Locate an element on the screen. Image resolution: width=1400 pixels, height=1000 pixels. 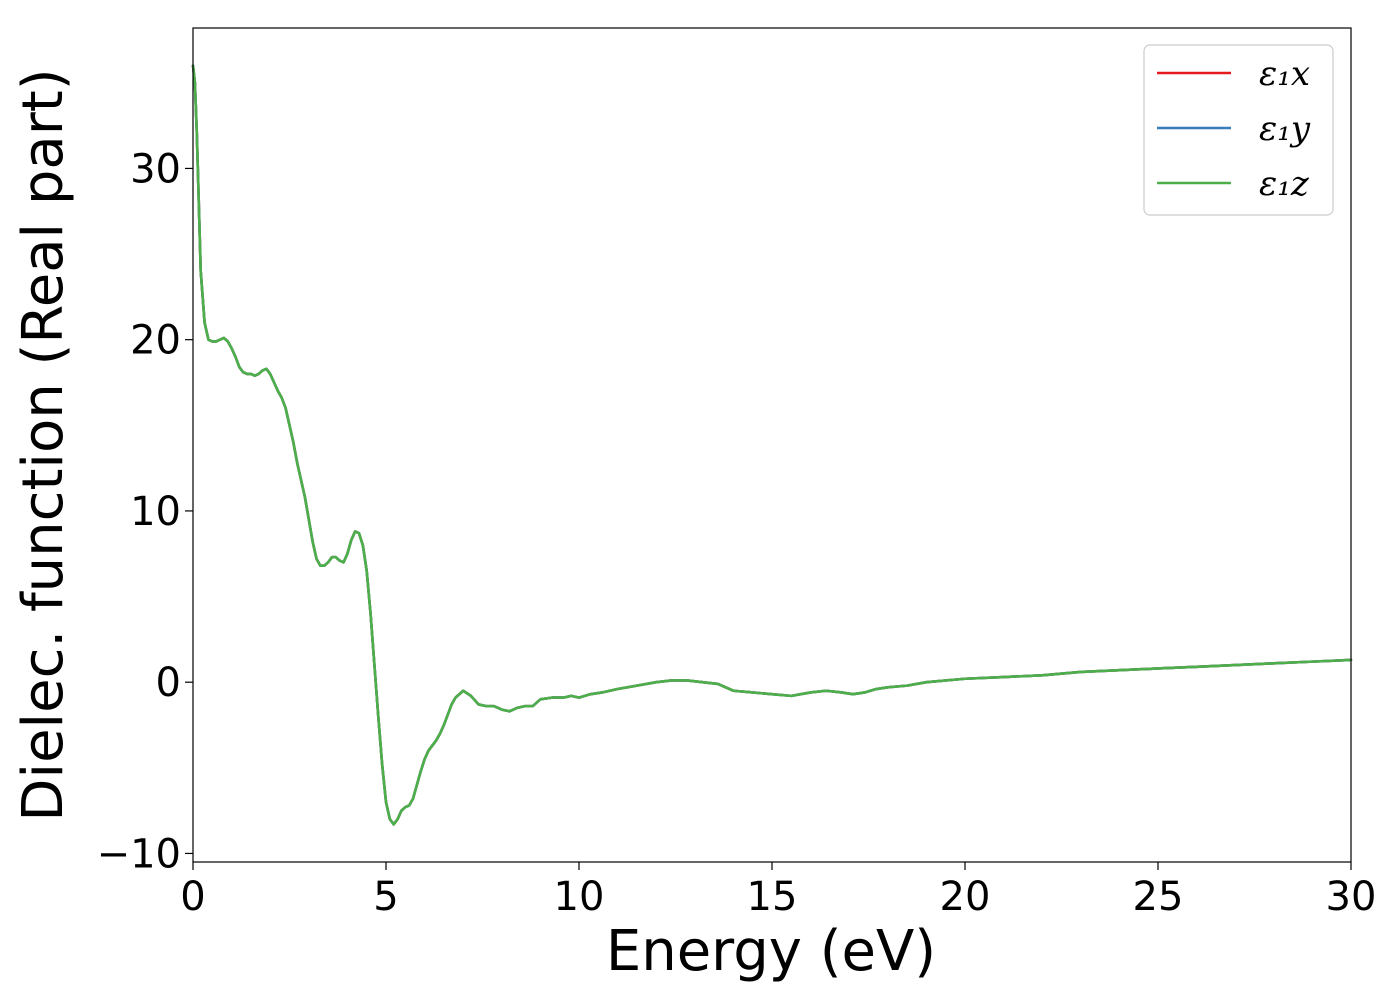
x-tick-label: 5 is located at coordinates (385, 897).